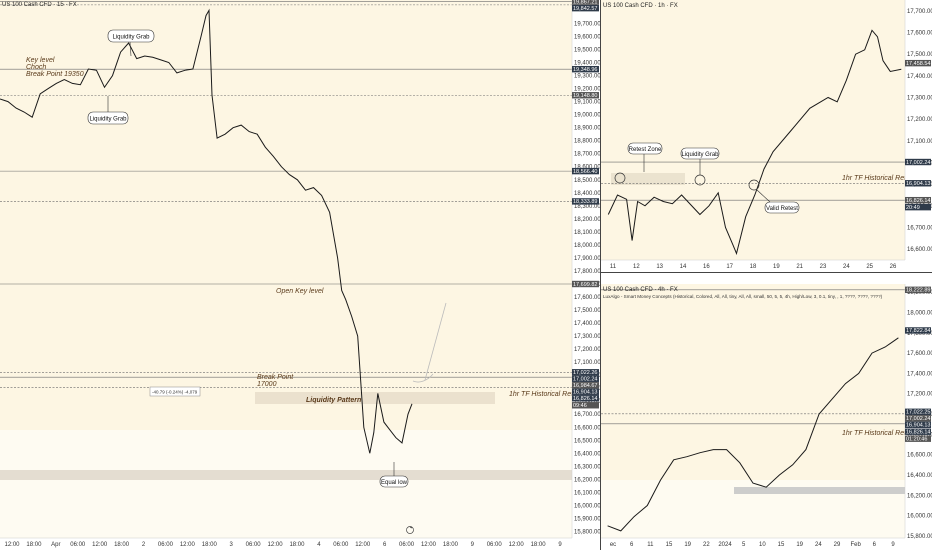 This screenshot has height=550, width=932. Describe the element at coordinates (587, 90) in the screenshot. I see `left-price-tick: 19,200.00` at that location.